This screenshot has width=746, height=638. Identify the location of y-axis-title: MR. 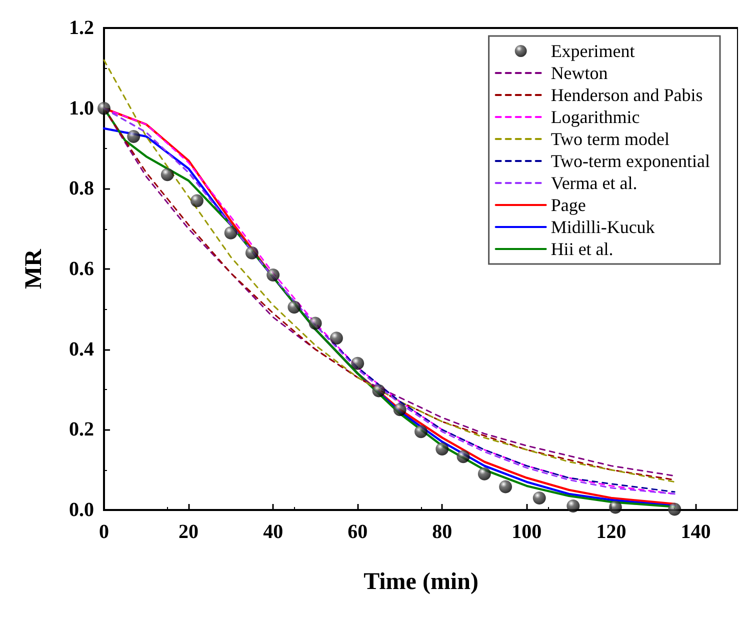
(34, 268).